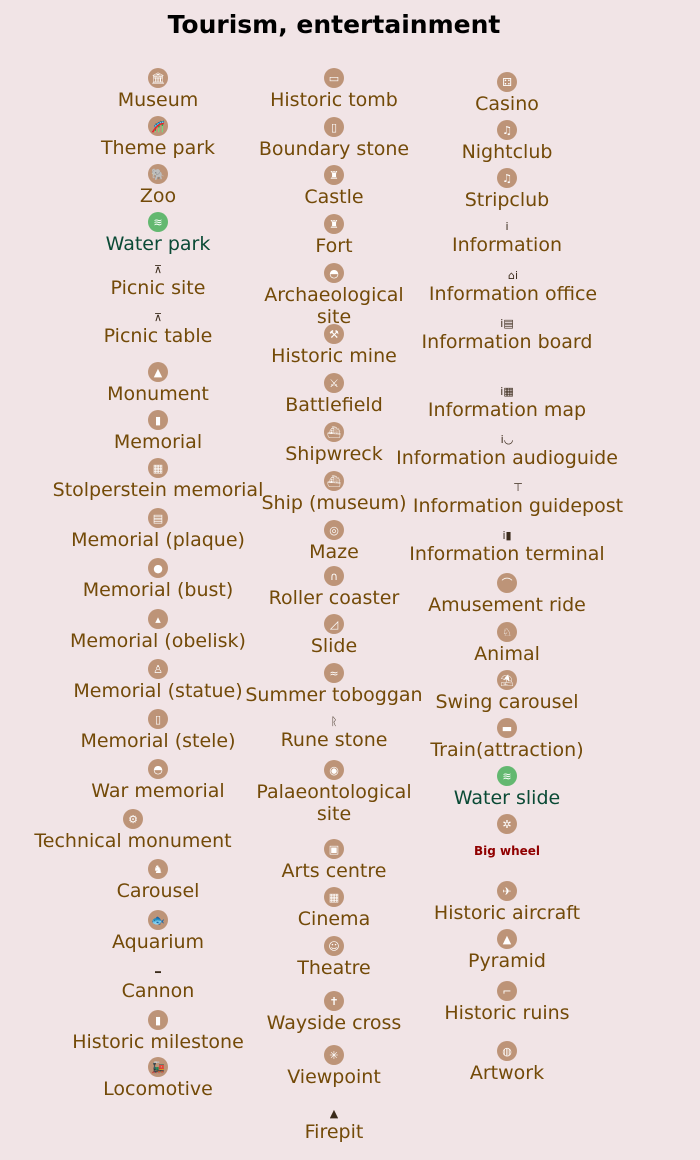  I want to click on technical-monument-icon: ⚙, so click(133, 819).